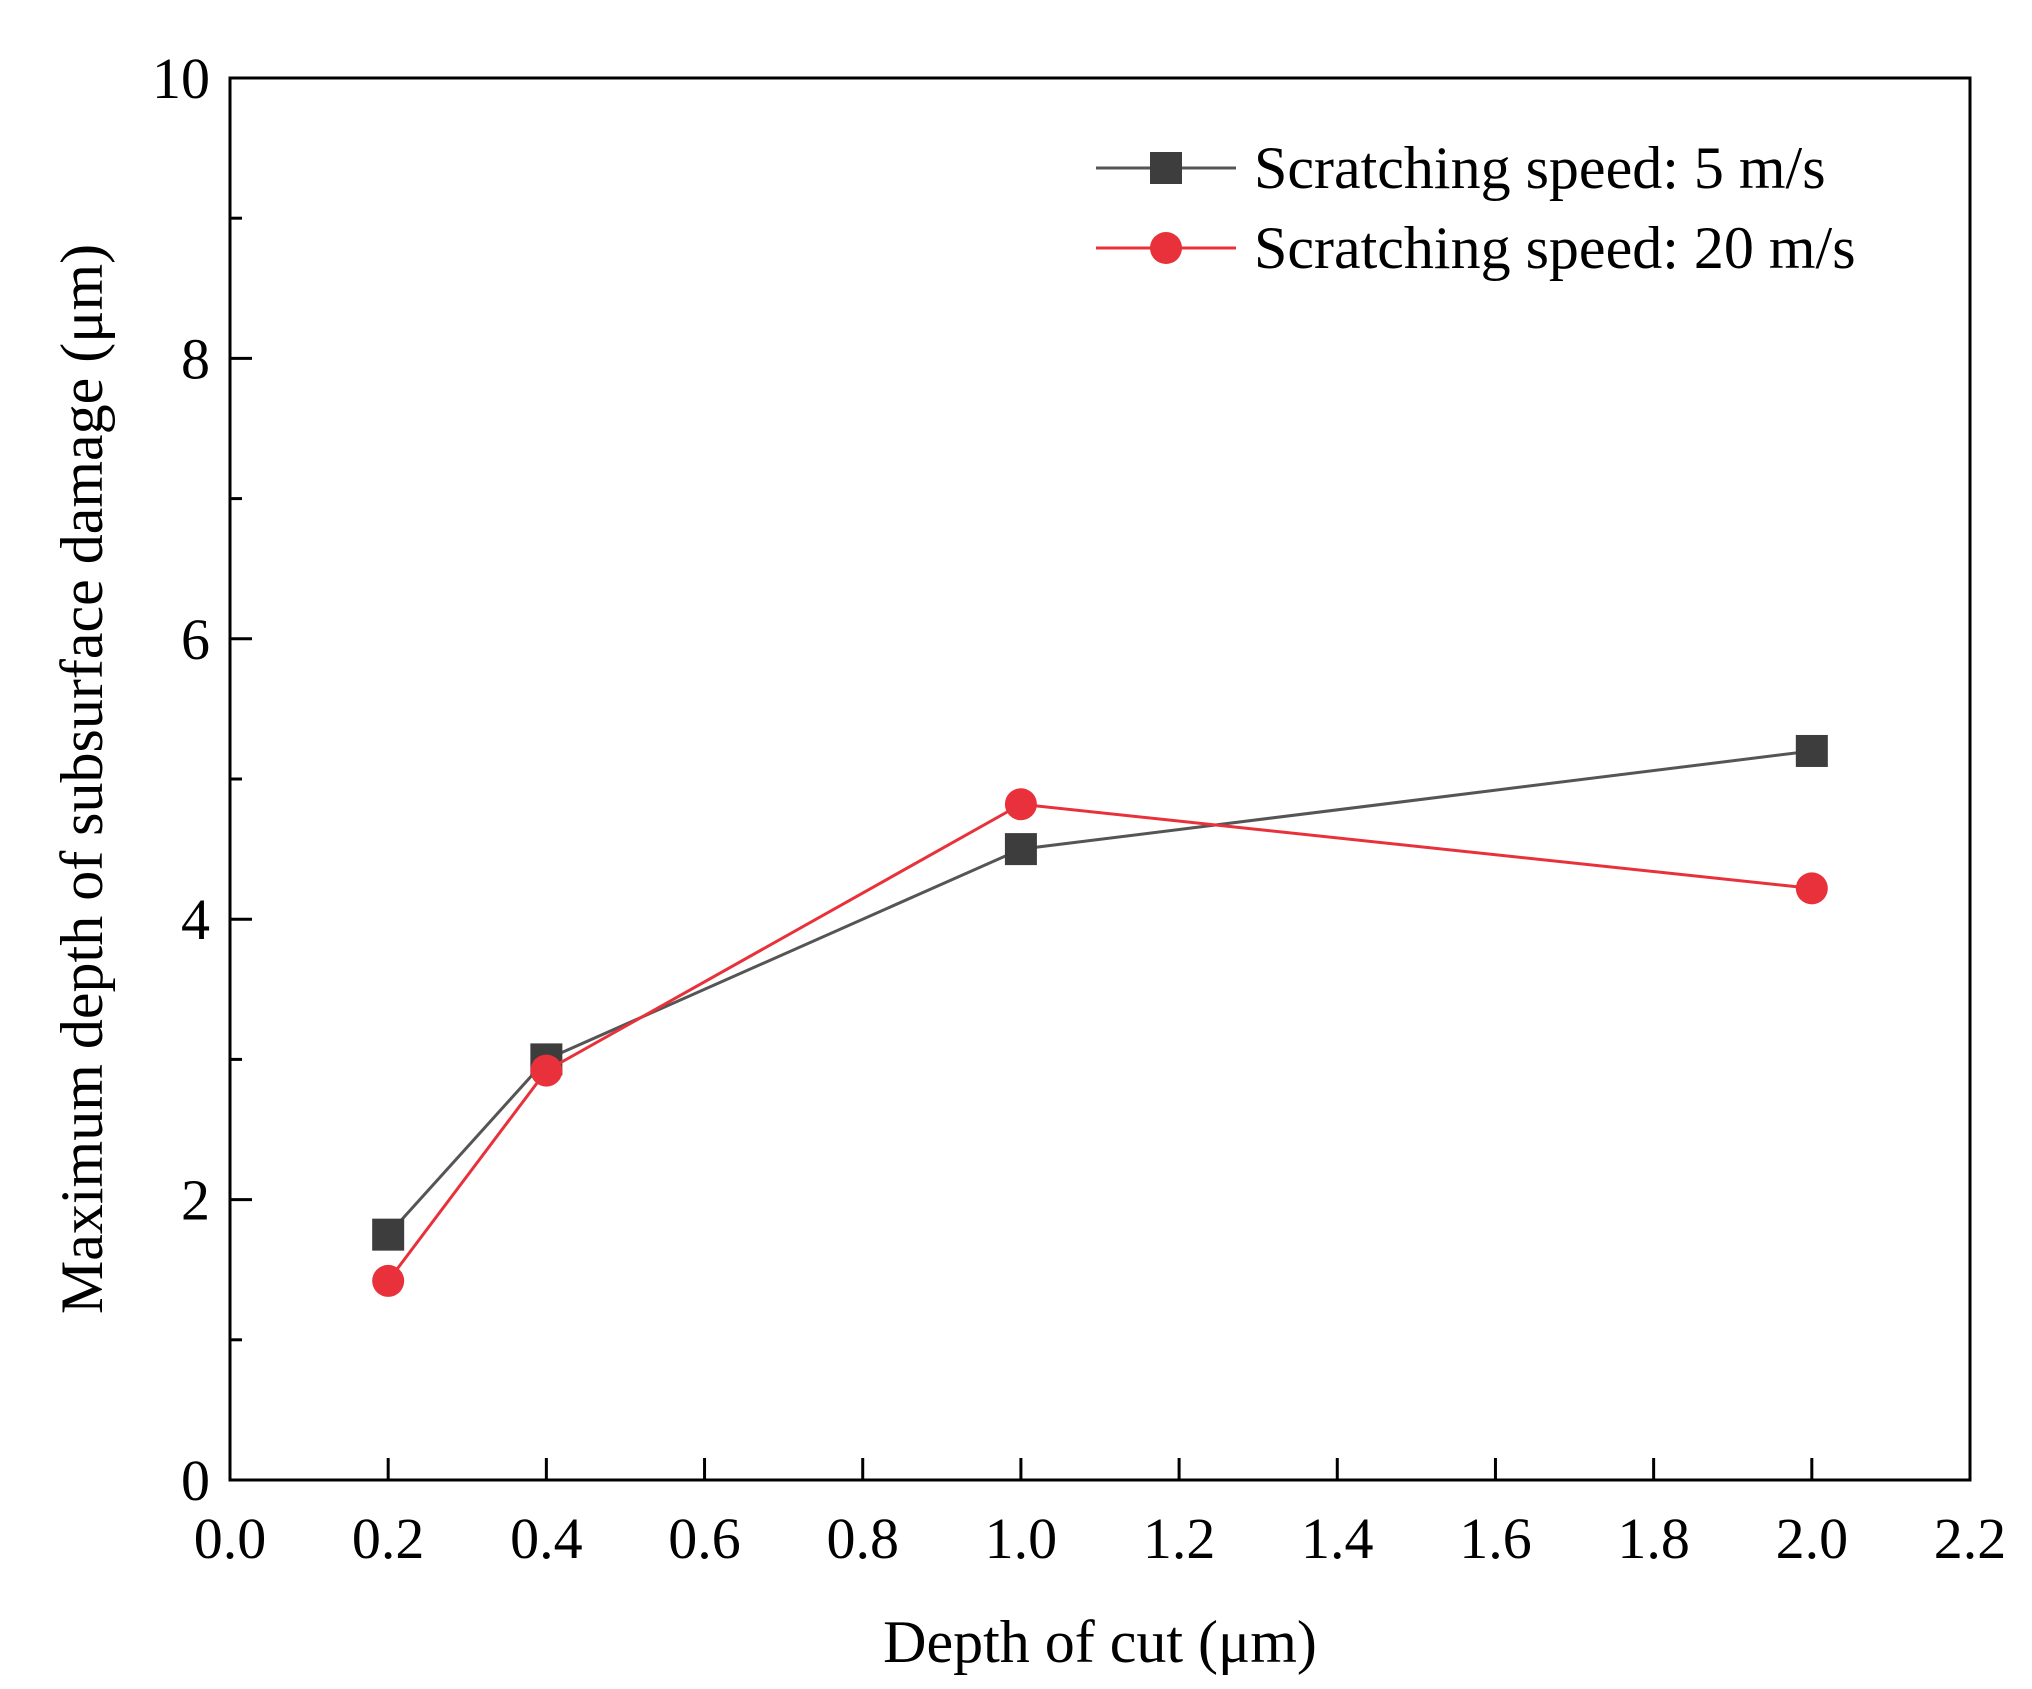 The image size is (2032, 1689). I want to click on y-axis-title: Maximum depth of subsurface damage (μm), so click(82, 779).